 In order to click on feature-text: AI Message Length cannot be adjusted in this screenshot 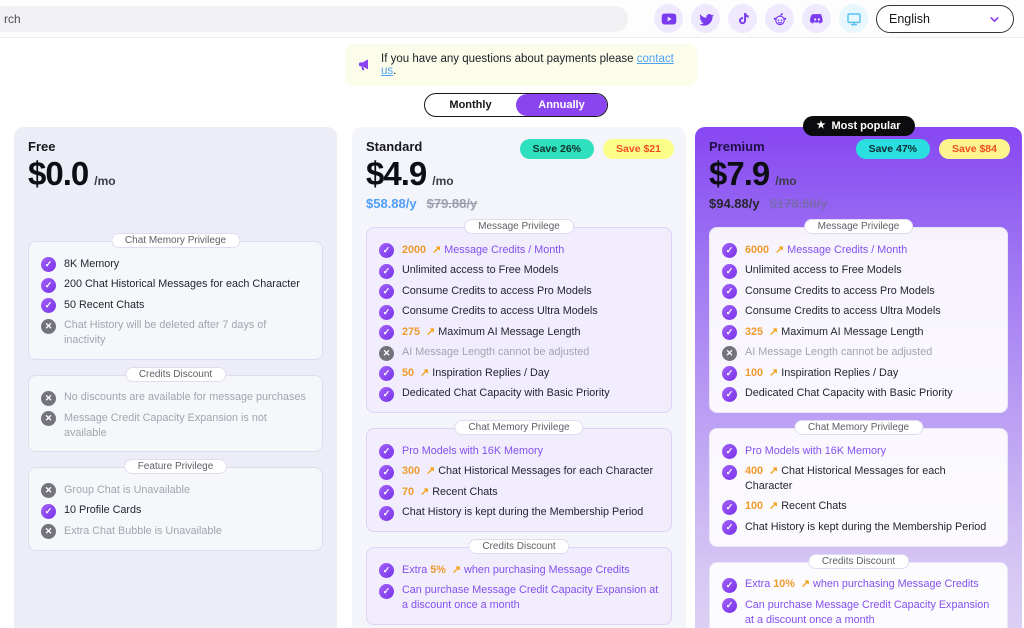, I will do `click(530, 352)`.